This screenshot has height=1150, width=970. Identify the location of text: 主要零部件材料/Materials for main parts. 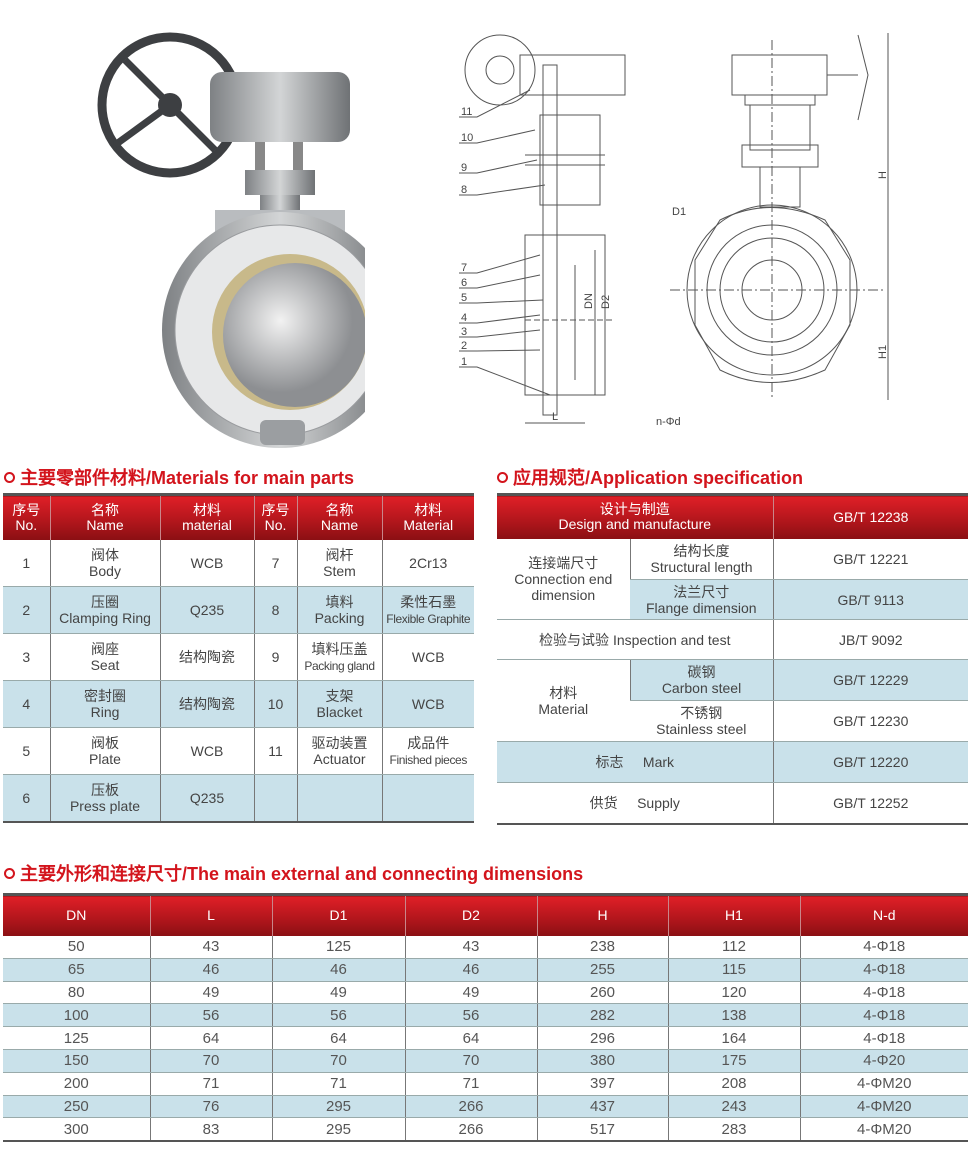
(187, 478).